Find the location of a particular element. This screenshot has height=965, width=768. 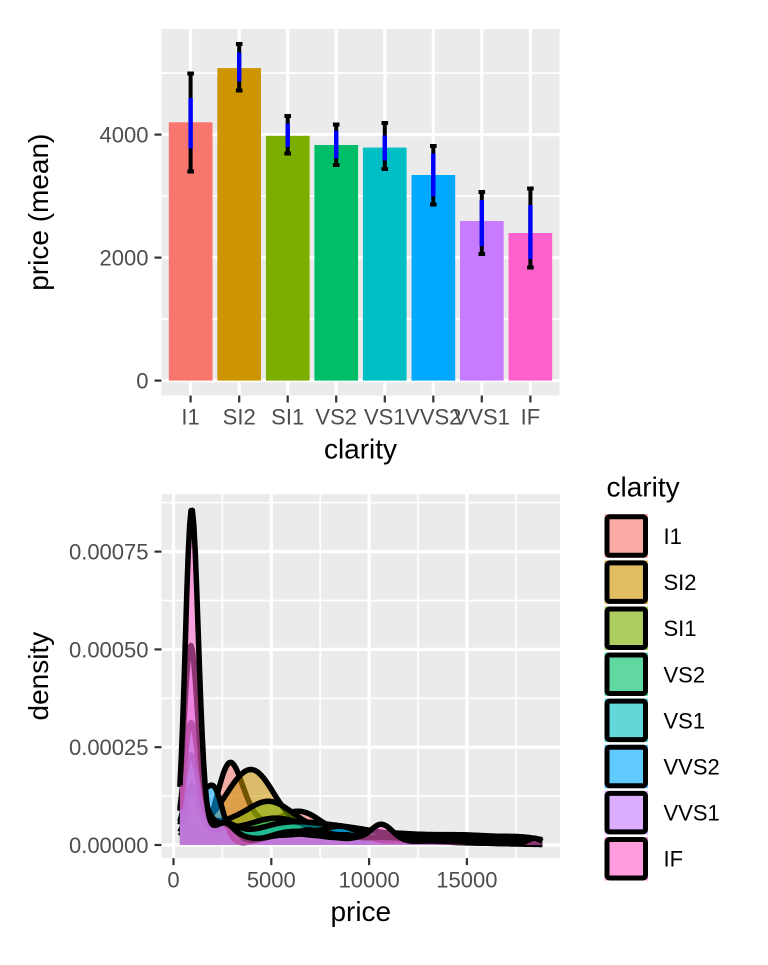

svg-text: density is located at coordinates (38, 676).